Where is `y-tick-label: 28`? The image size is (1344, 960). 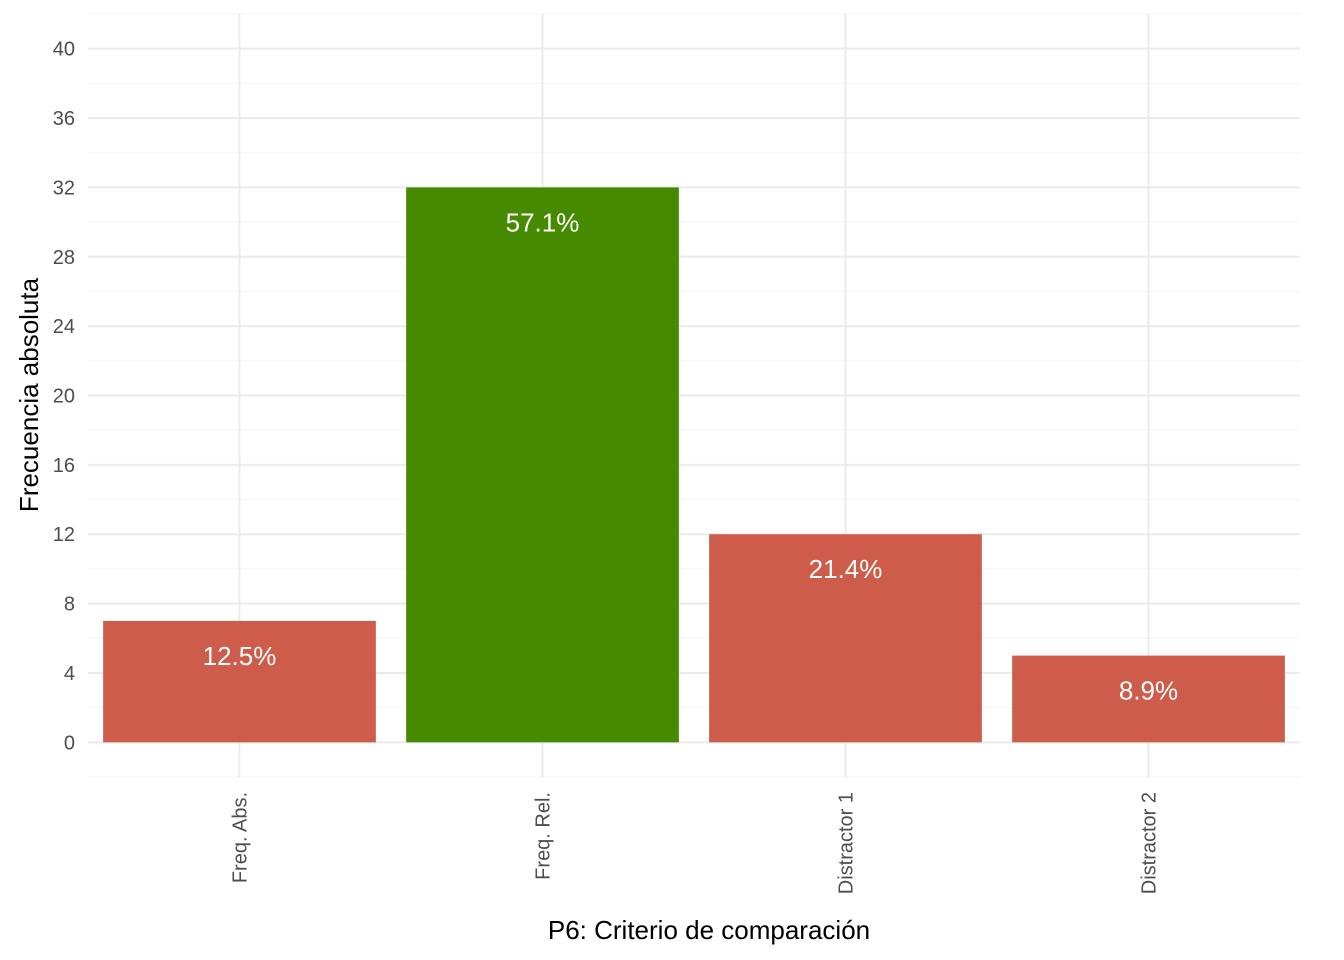
y-tick-label: 28 is located at coordinates (64, 258).